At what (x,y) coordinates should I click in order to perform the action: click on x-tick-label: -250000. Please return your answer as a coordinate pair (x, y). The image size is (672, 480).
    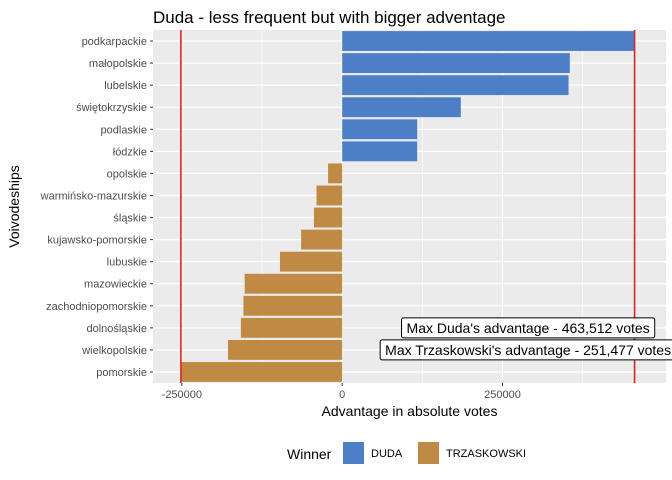
    Looking at the image, I should click on (182, 395).